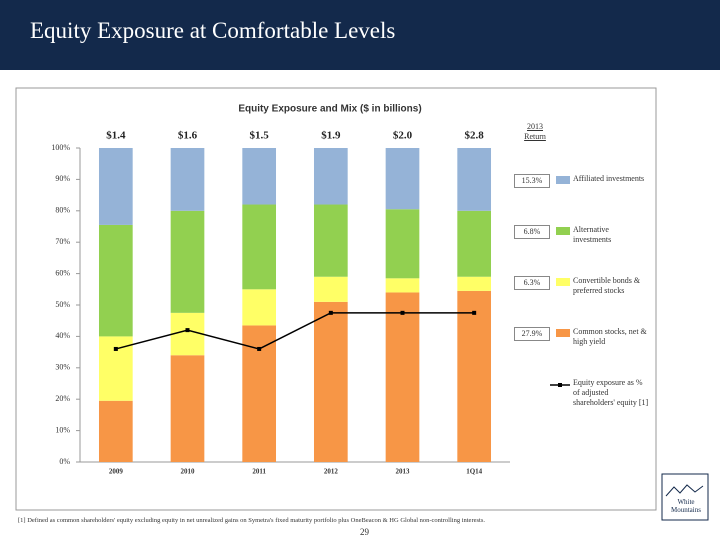 This screenshot has height=540, width=720. What do you see at coordinates (260, 136) in the screenshot?
I see `top-label: $1.5` at bounding box center [260, 136].